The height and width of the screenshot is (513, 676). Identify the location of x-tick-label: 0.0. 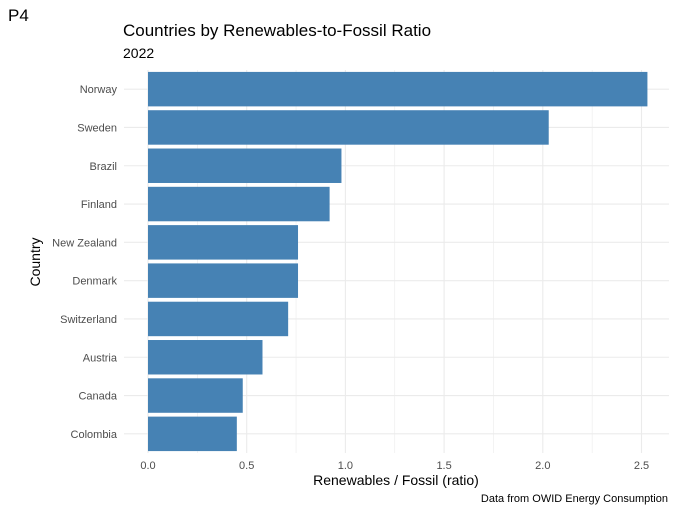
(147, 466).